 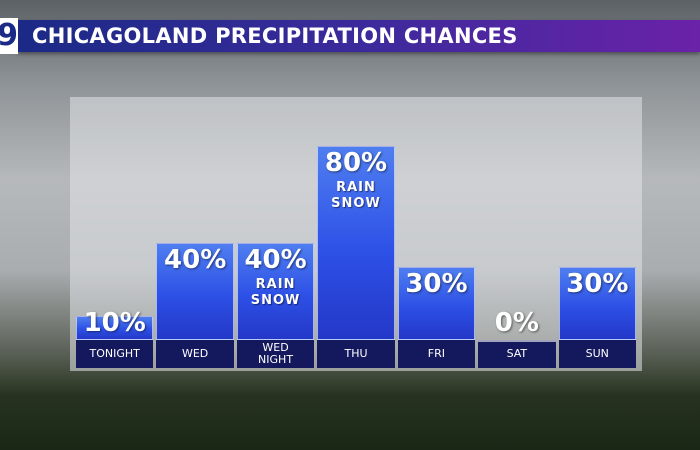 I want to click on x-tick-label: THU, so click(x=356, y=353).